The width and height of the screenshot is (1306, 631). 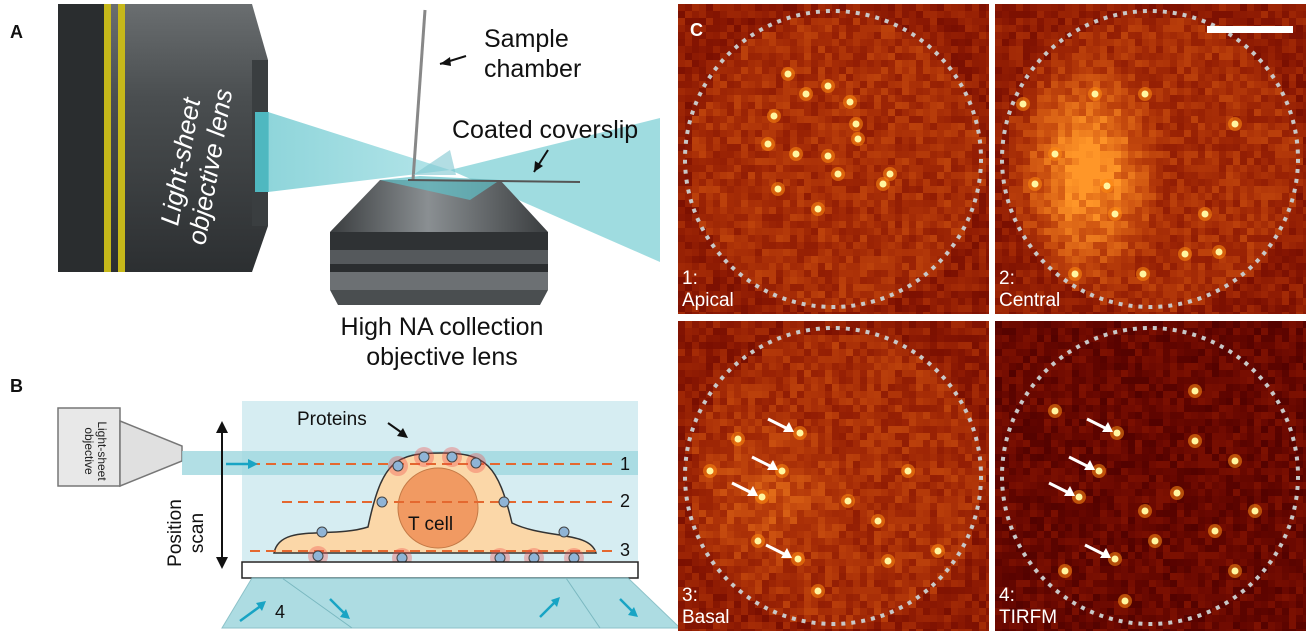 What do you see at coordinates (706, 617) in the screenshot?
I see `tile-basal-name: Basal` at bounding box center [706, 617].